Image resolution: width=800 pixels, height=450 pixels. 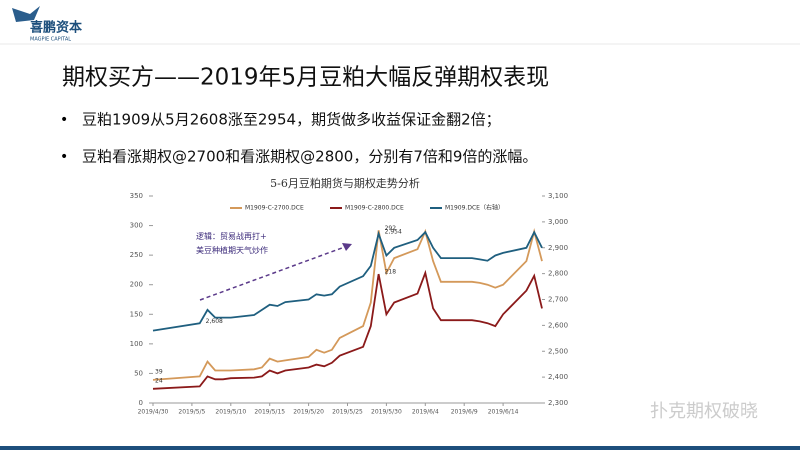 I want to click on x-tick-label: 2019/6/4, so click(x=425, y=412).